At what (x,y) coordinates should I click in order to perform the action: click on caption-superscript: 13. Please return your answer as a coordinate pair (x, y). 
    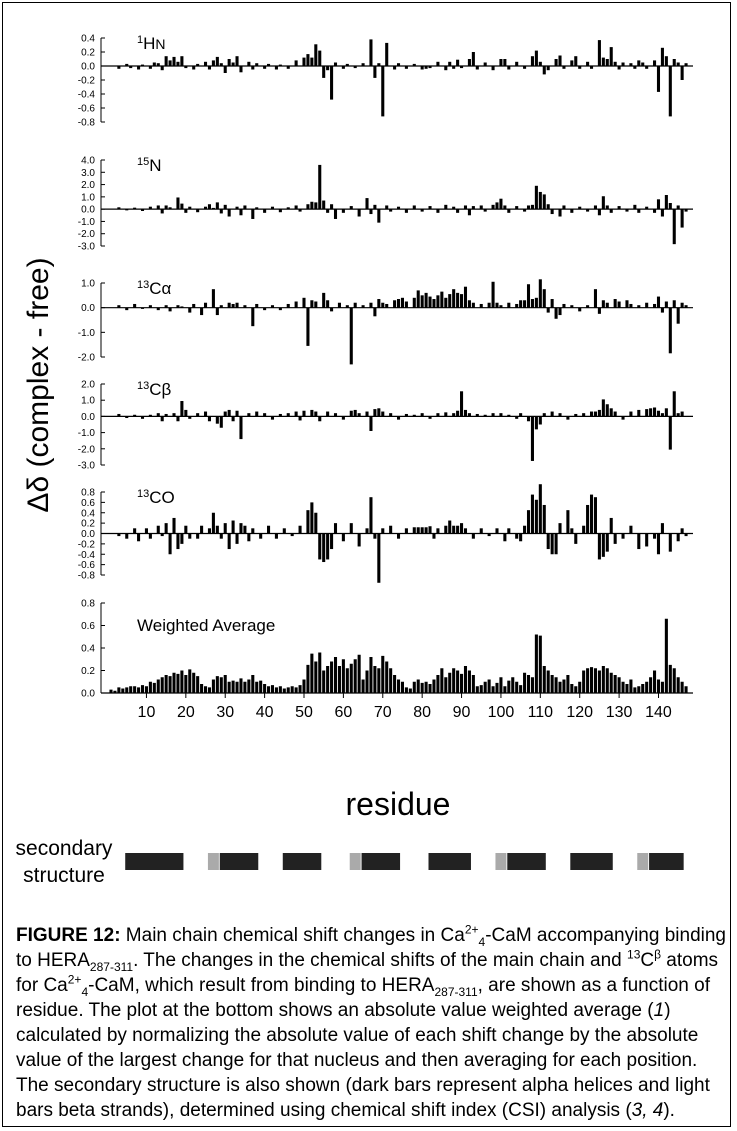
    Looking at the image, I should click on (634, 954).